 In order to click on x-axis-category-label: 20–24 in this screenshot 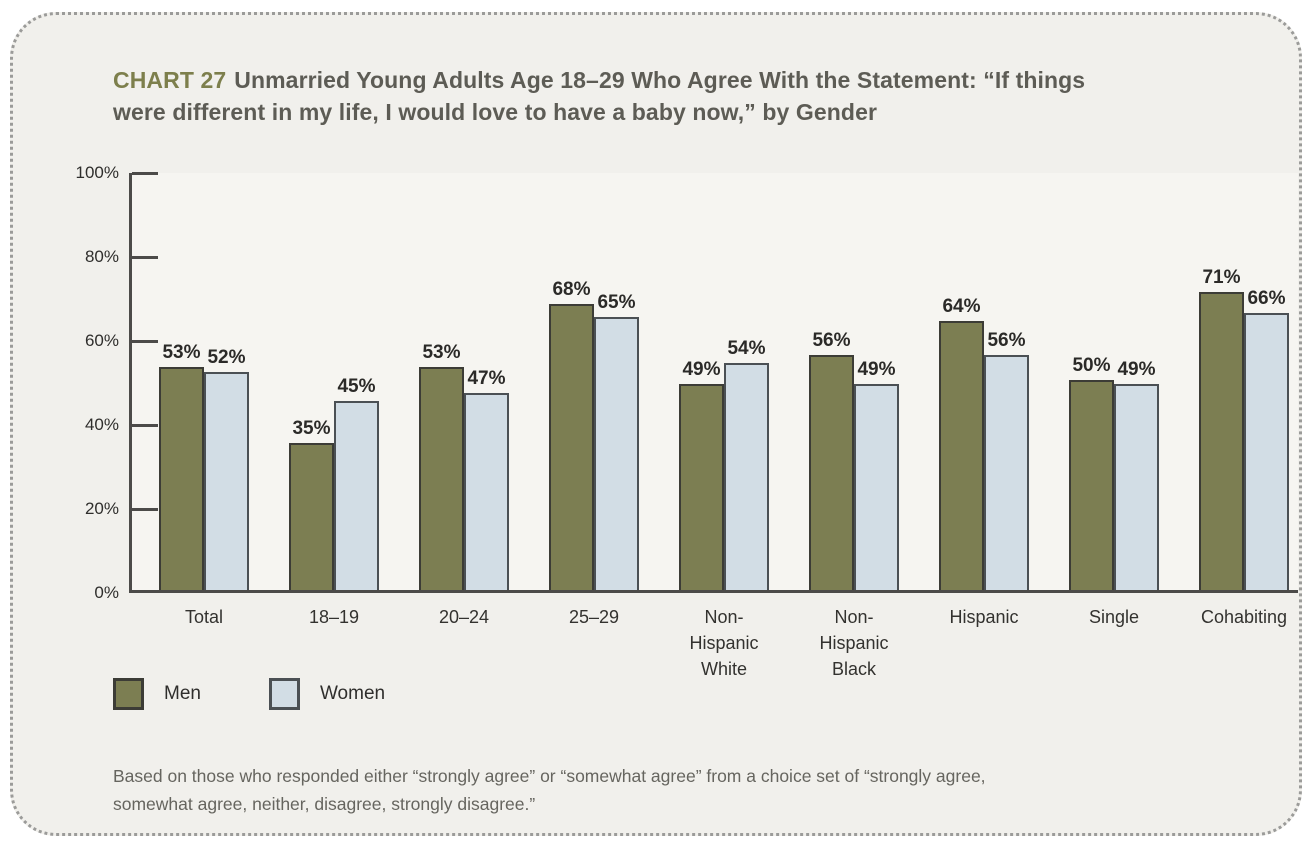, I will do `click(464, 617)`.